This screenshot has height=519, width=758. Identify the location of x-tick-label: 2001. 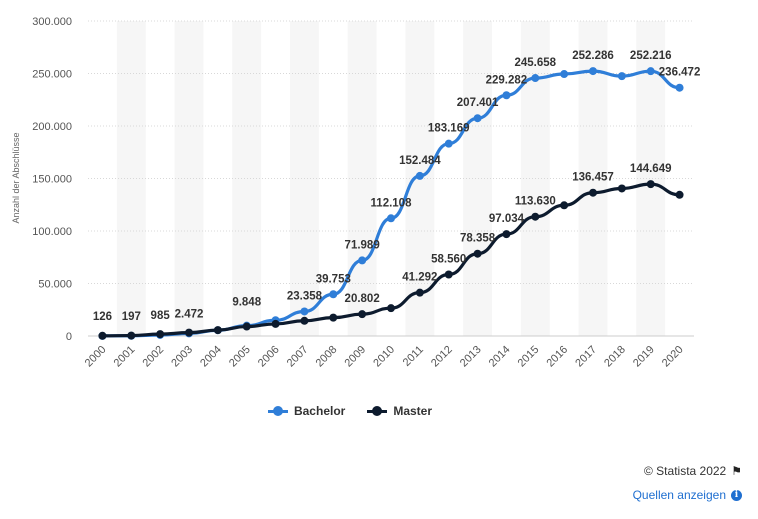
(125, 357).